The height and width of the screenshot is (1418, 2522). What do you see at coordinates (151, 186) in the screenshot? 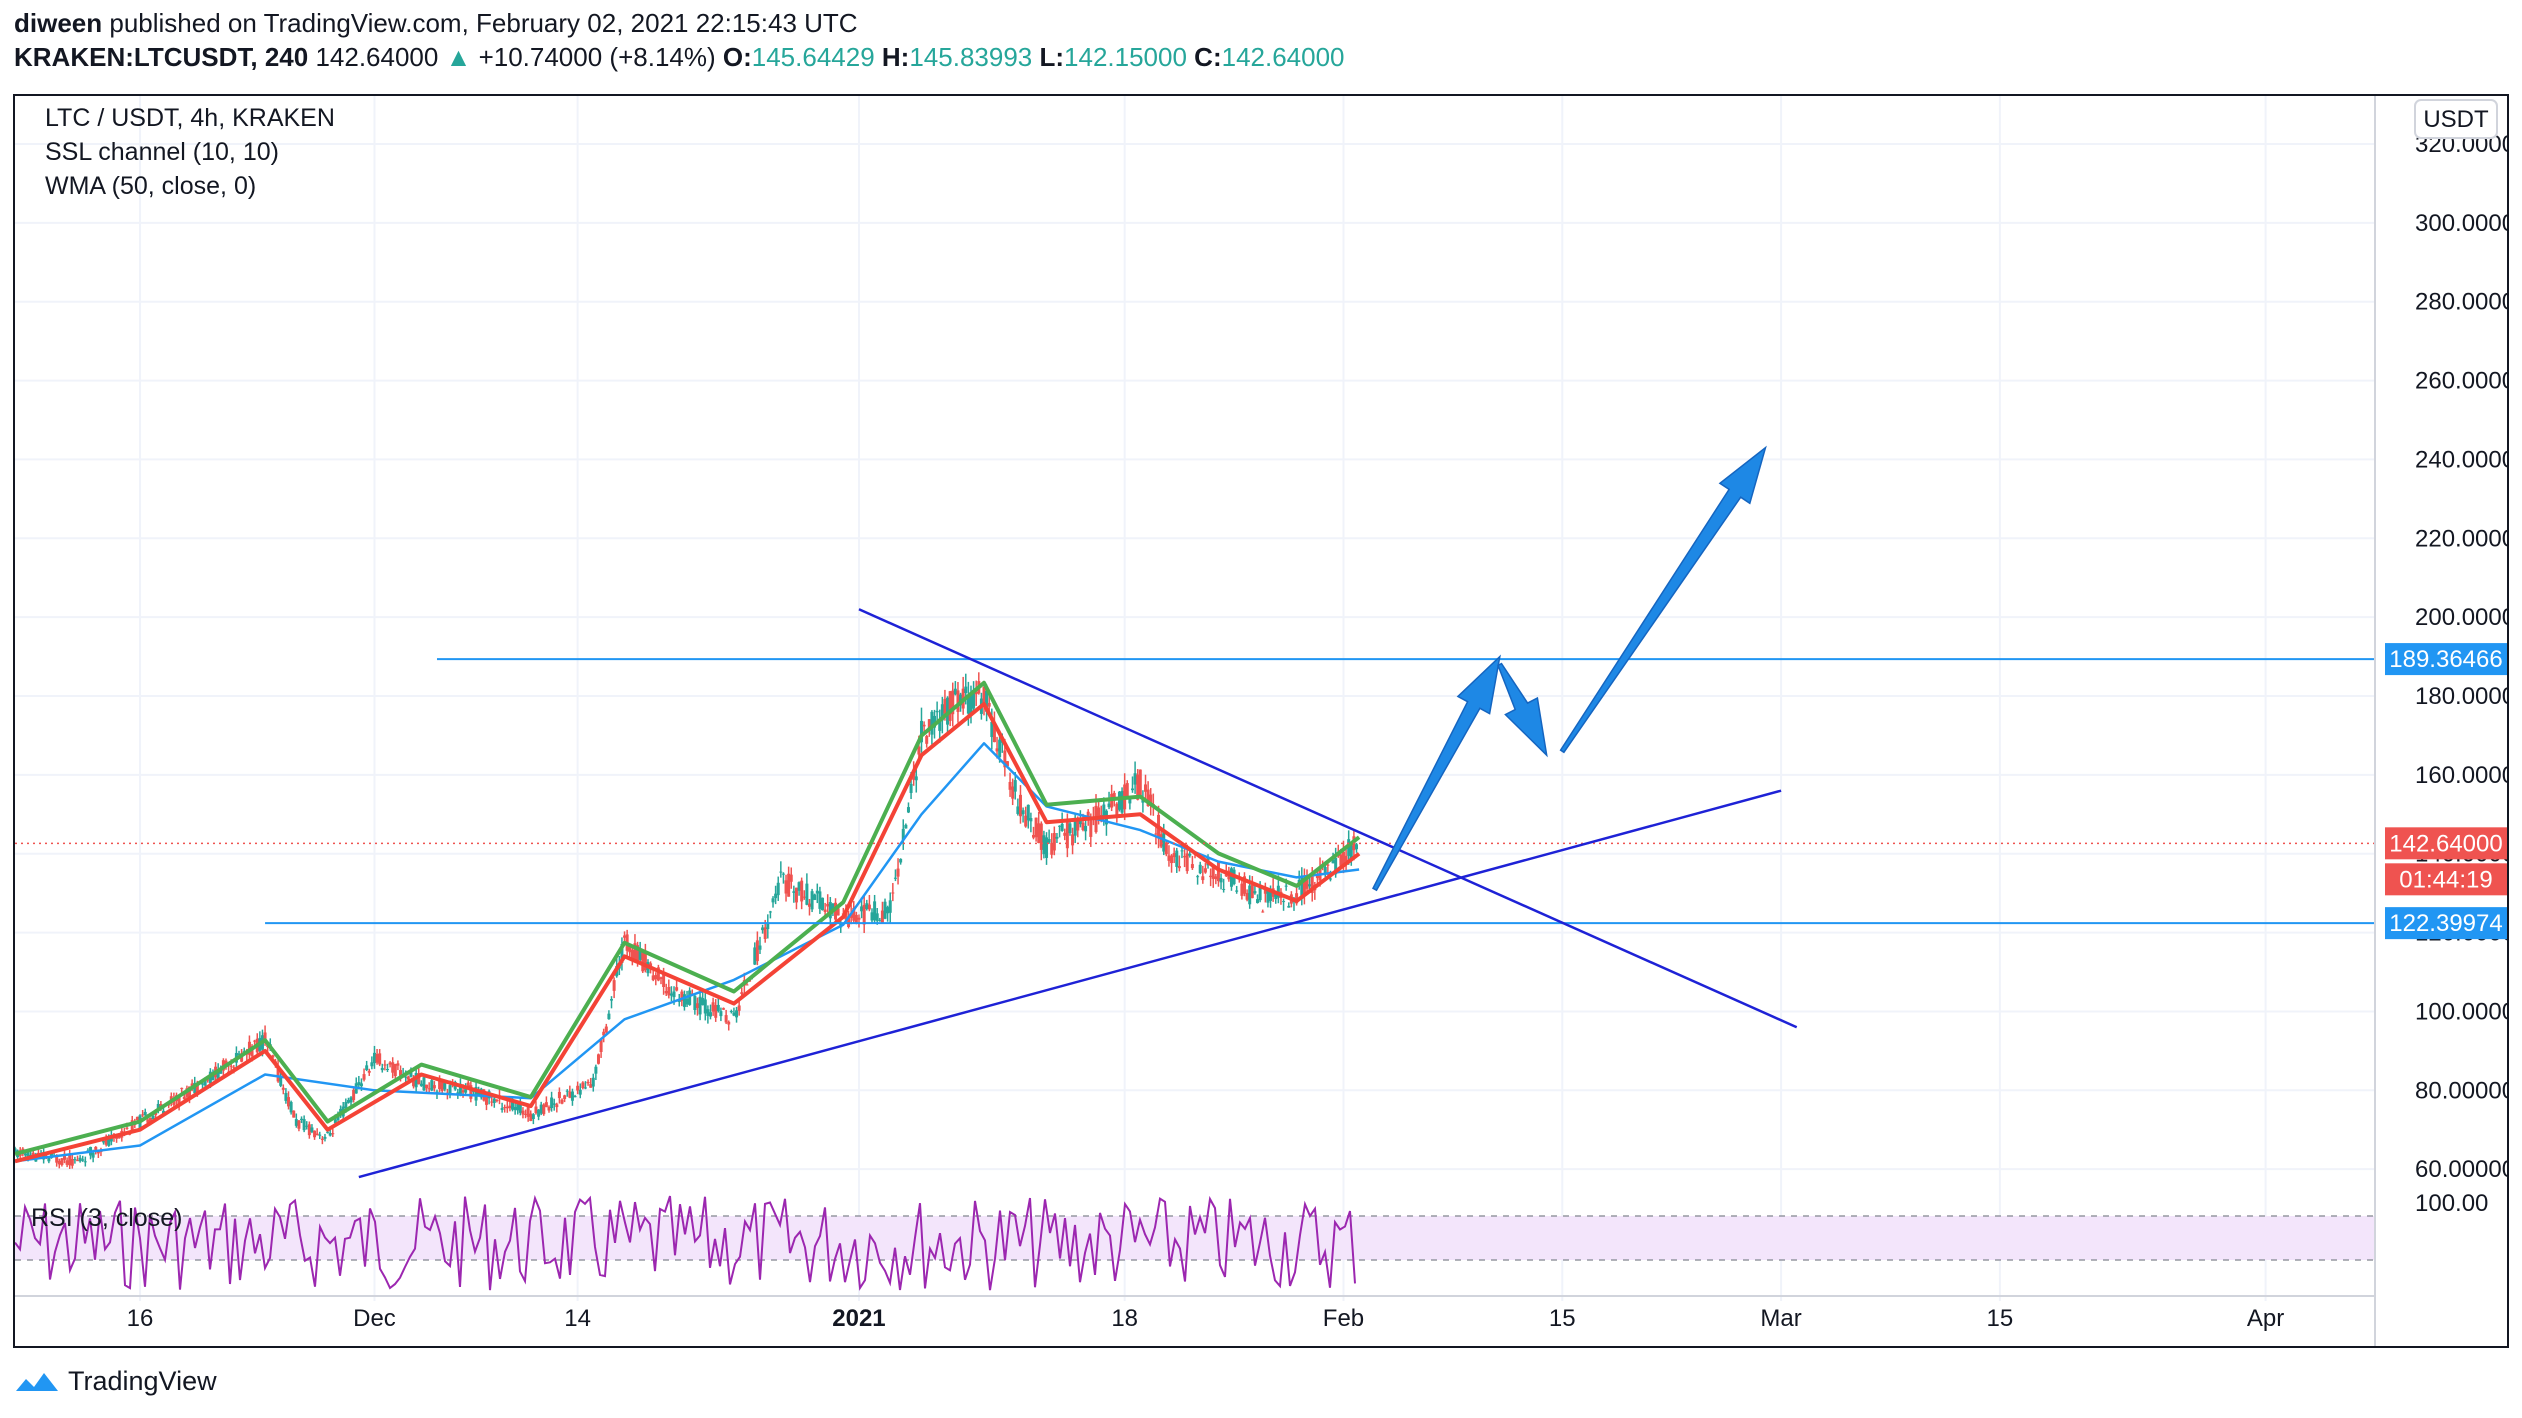
I see `legend-wma: WMA (50, close, 0)` at bounding box center [151, 186].